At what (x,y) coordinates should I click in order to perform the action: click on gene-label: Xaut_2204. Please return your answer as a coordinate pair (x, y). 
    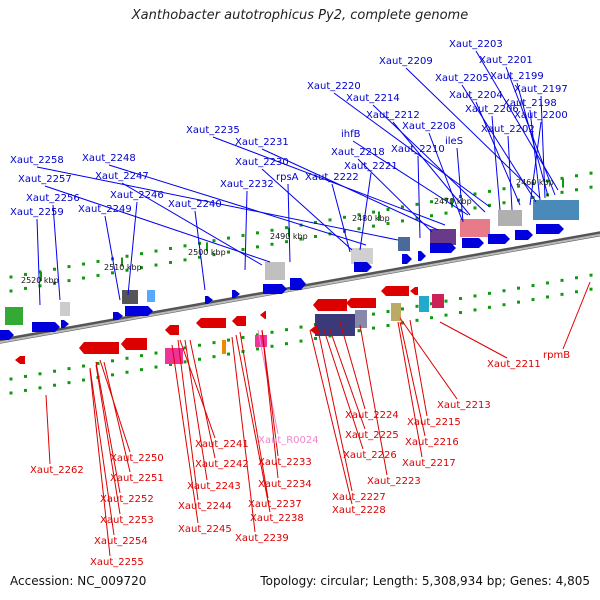
    Looking at the image, I should click on (476, 95).